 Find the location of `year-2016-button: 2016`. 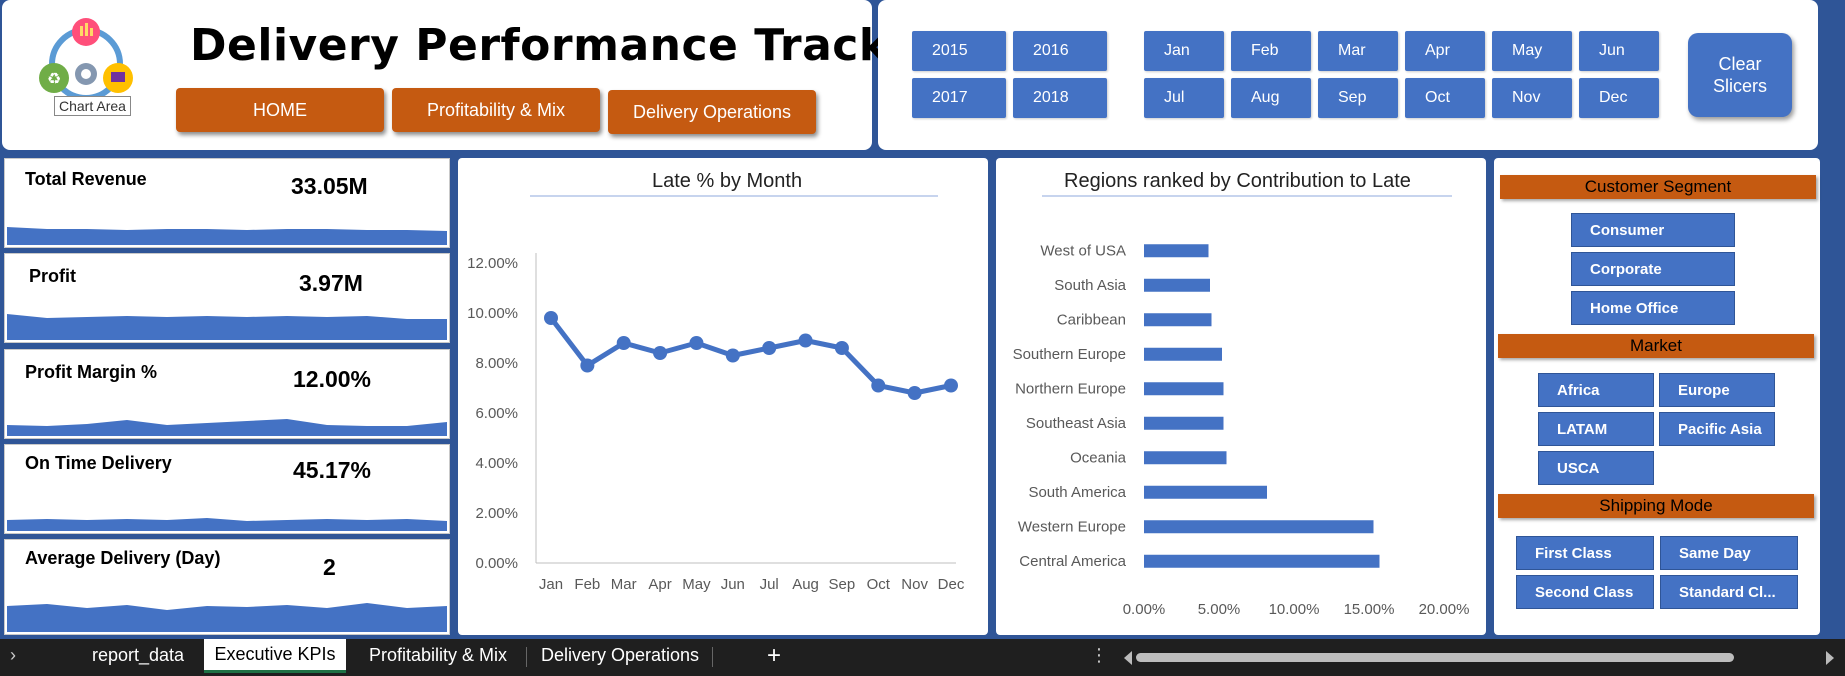

year-2016-button: 2016 is located at coordinates (1060, 51).